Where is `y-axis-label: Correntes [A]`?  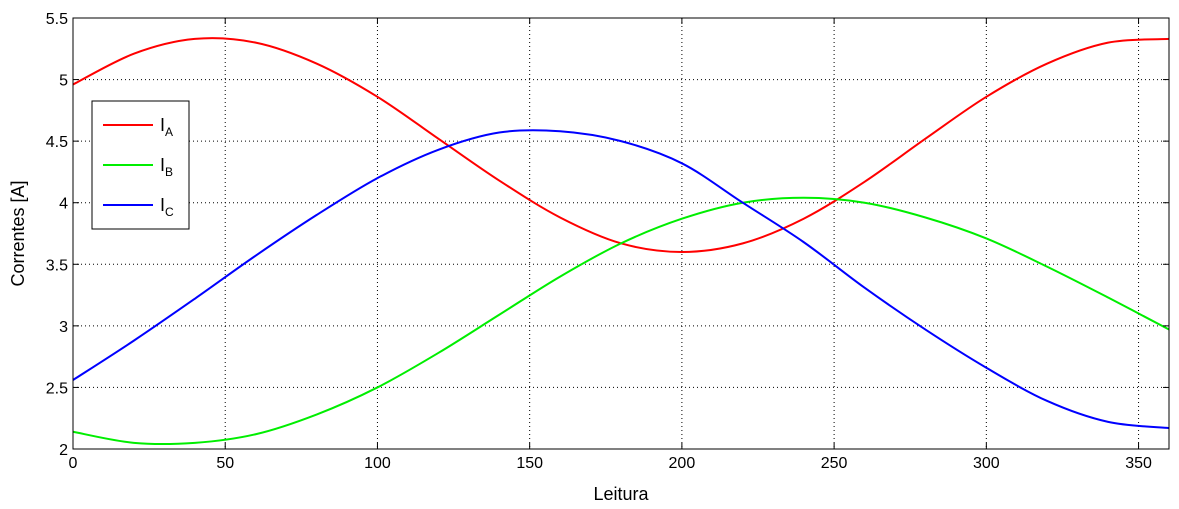 y-axis-label: Correntes [A] is located at coordinates (18, 233).